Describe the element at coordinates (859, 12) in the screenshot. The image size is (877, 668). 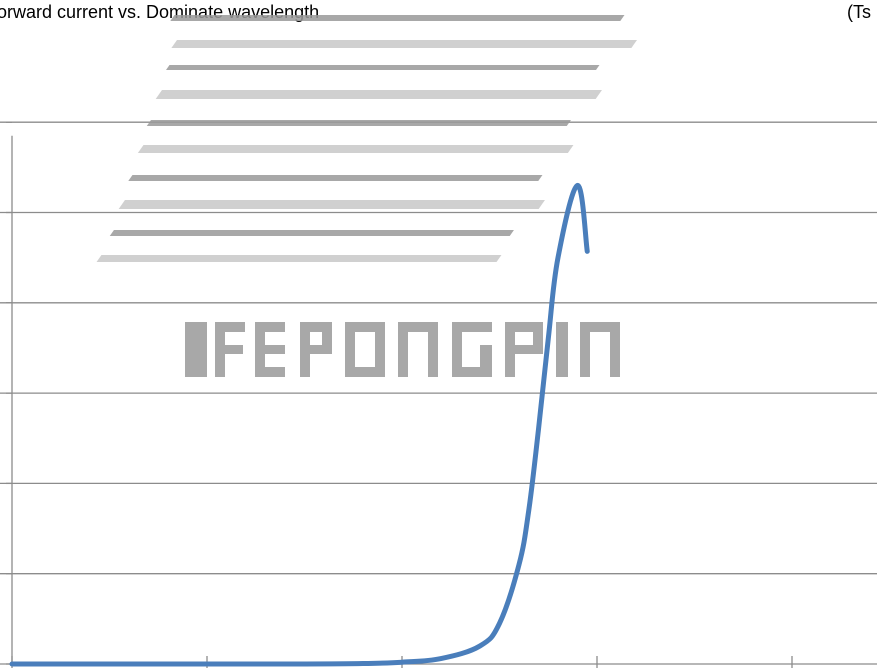
I see `test-condition-label: (Ts` at that location.